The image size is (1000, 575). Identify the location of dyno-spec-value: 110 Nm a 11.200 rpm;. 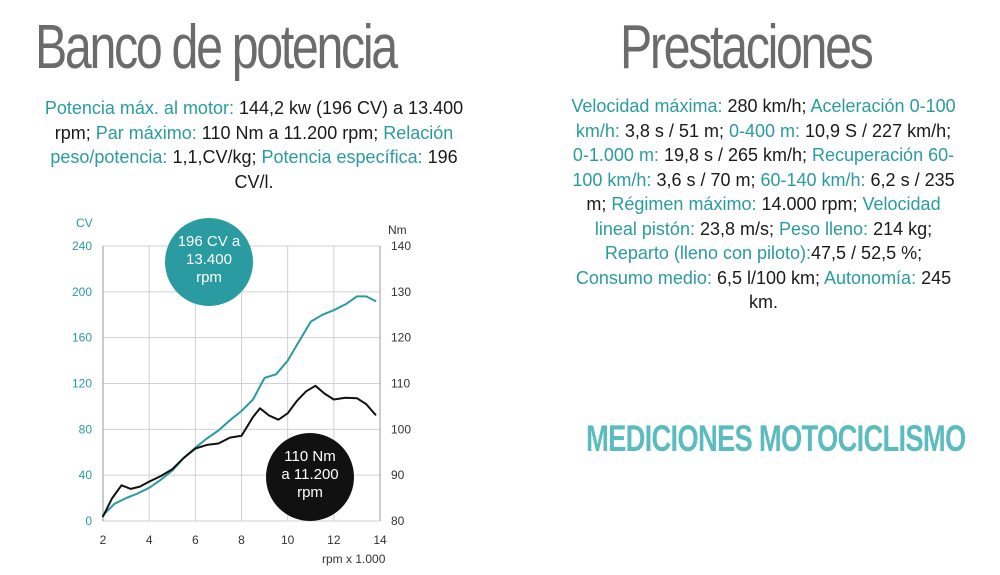
(292, 132).